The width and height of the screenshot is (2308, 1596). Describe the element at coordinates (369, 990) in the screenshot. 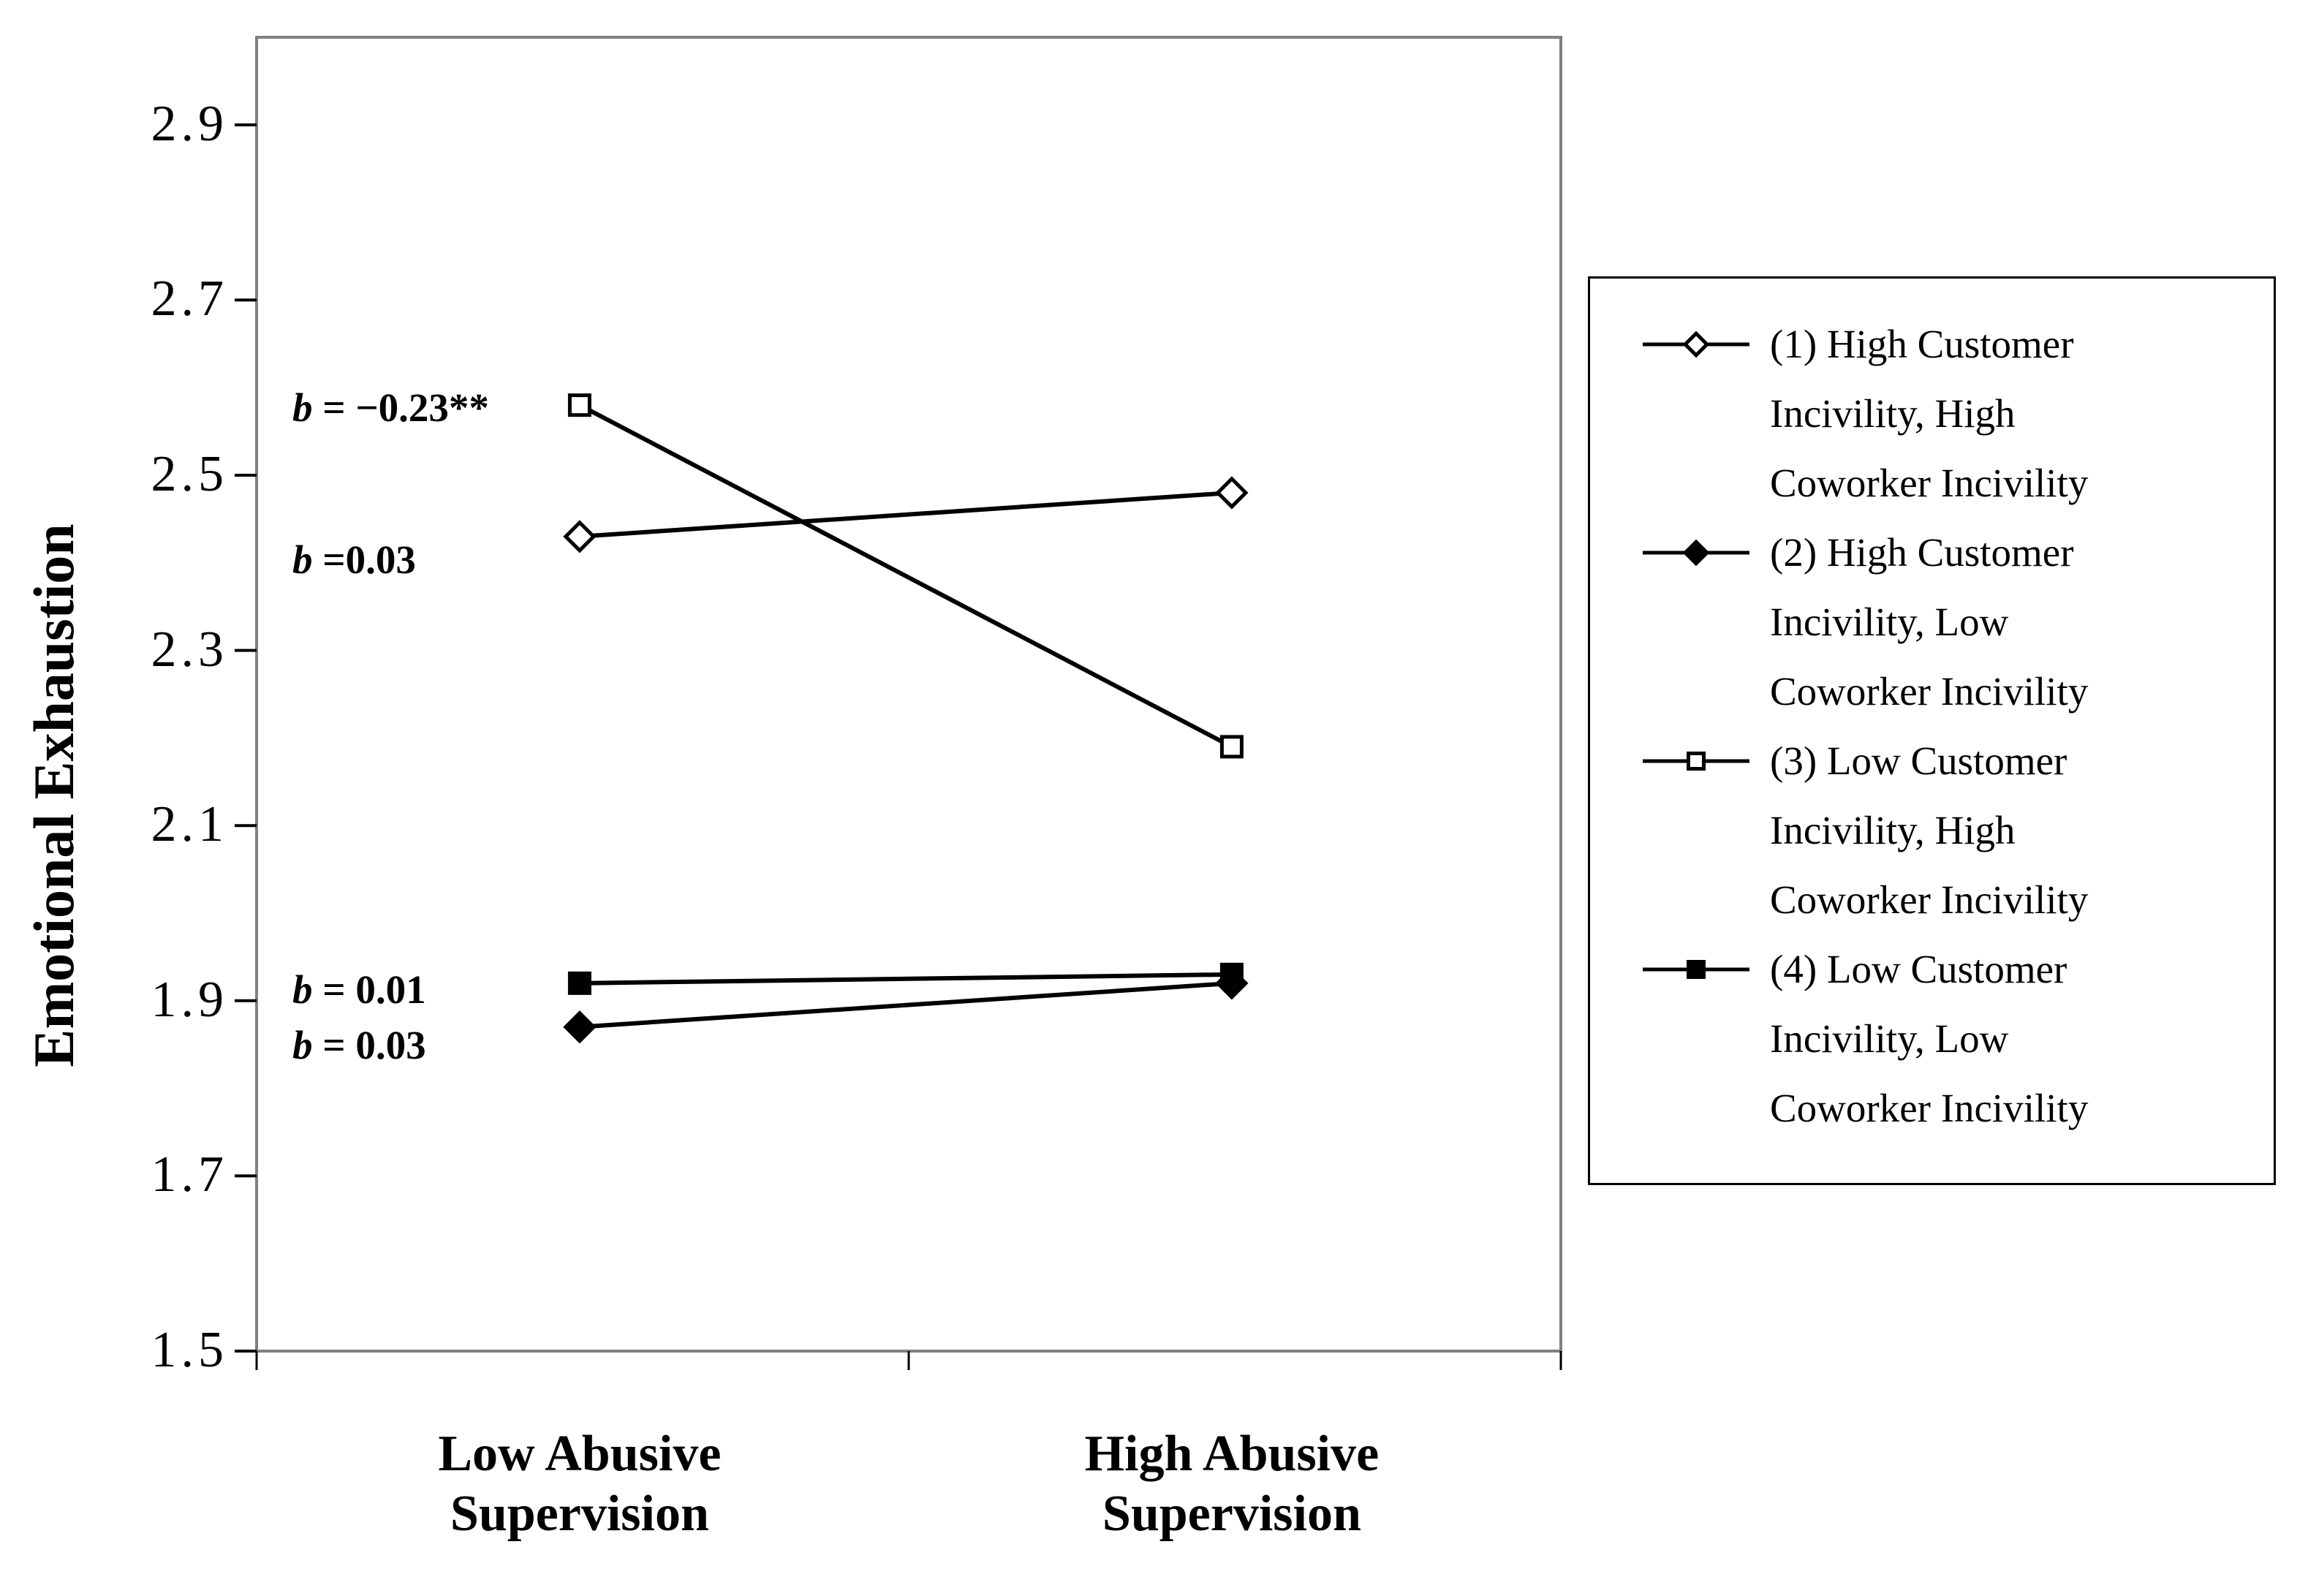

I see `b-value: = 0.01` at that location.